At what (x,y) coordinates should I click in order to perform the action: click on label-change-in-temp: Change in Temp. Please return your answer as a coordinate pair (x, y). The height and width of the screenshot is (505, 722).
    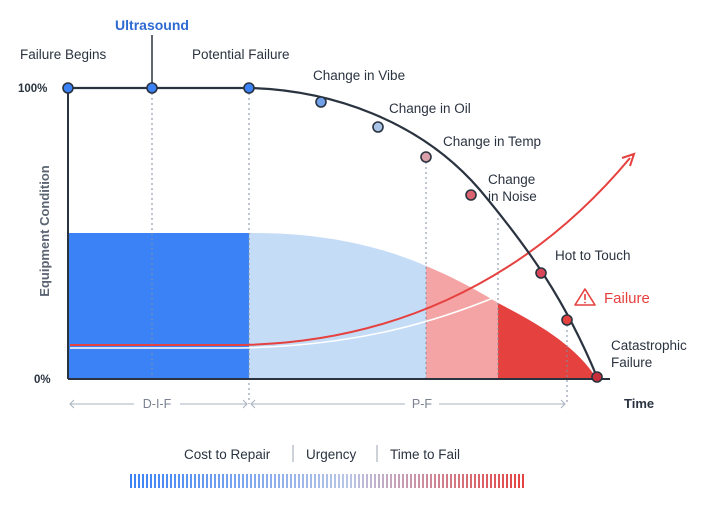
    Looking at the image, I should click on (492, 141).